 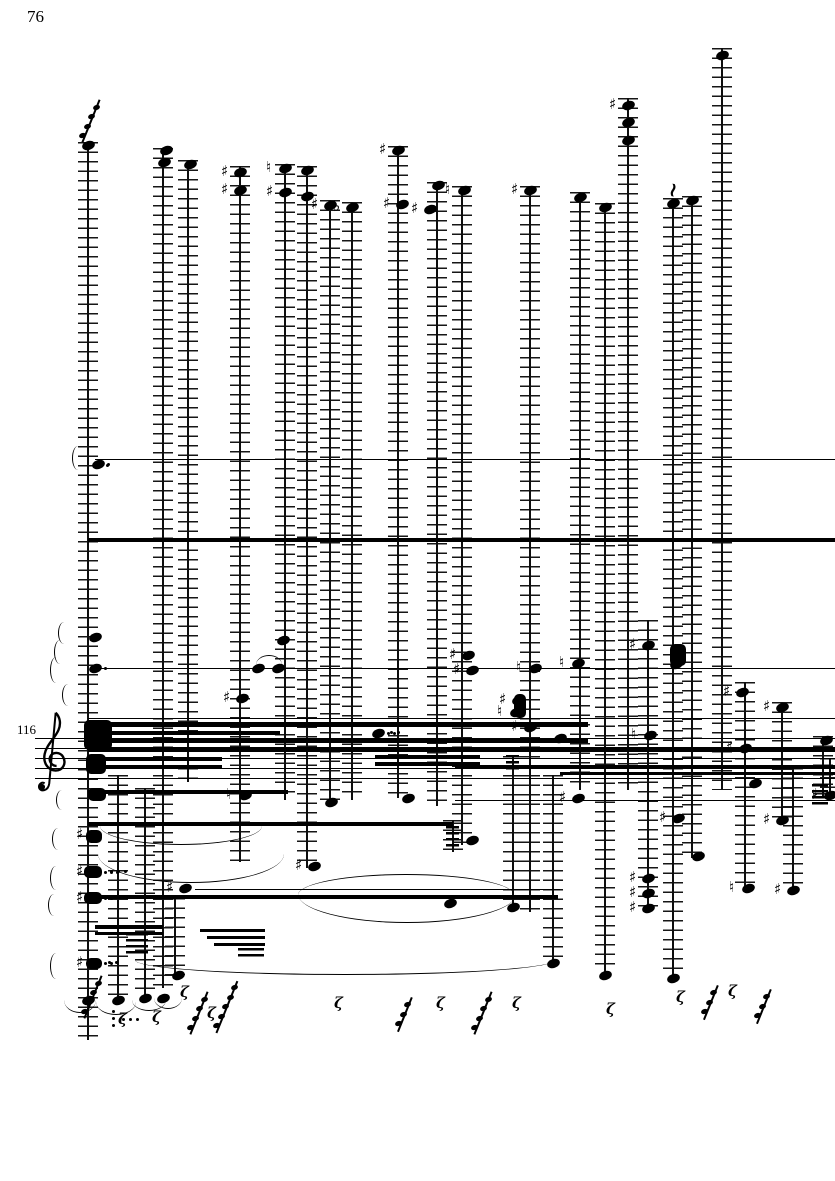 I want to click on measure-number: 116, so click(x=27, y=729).